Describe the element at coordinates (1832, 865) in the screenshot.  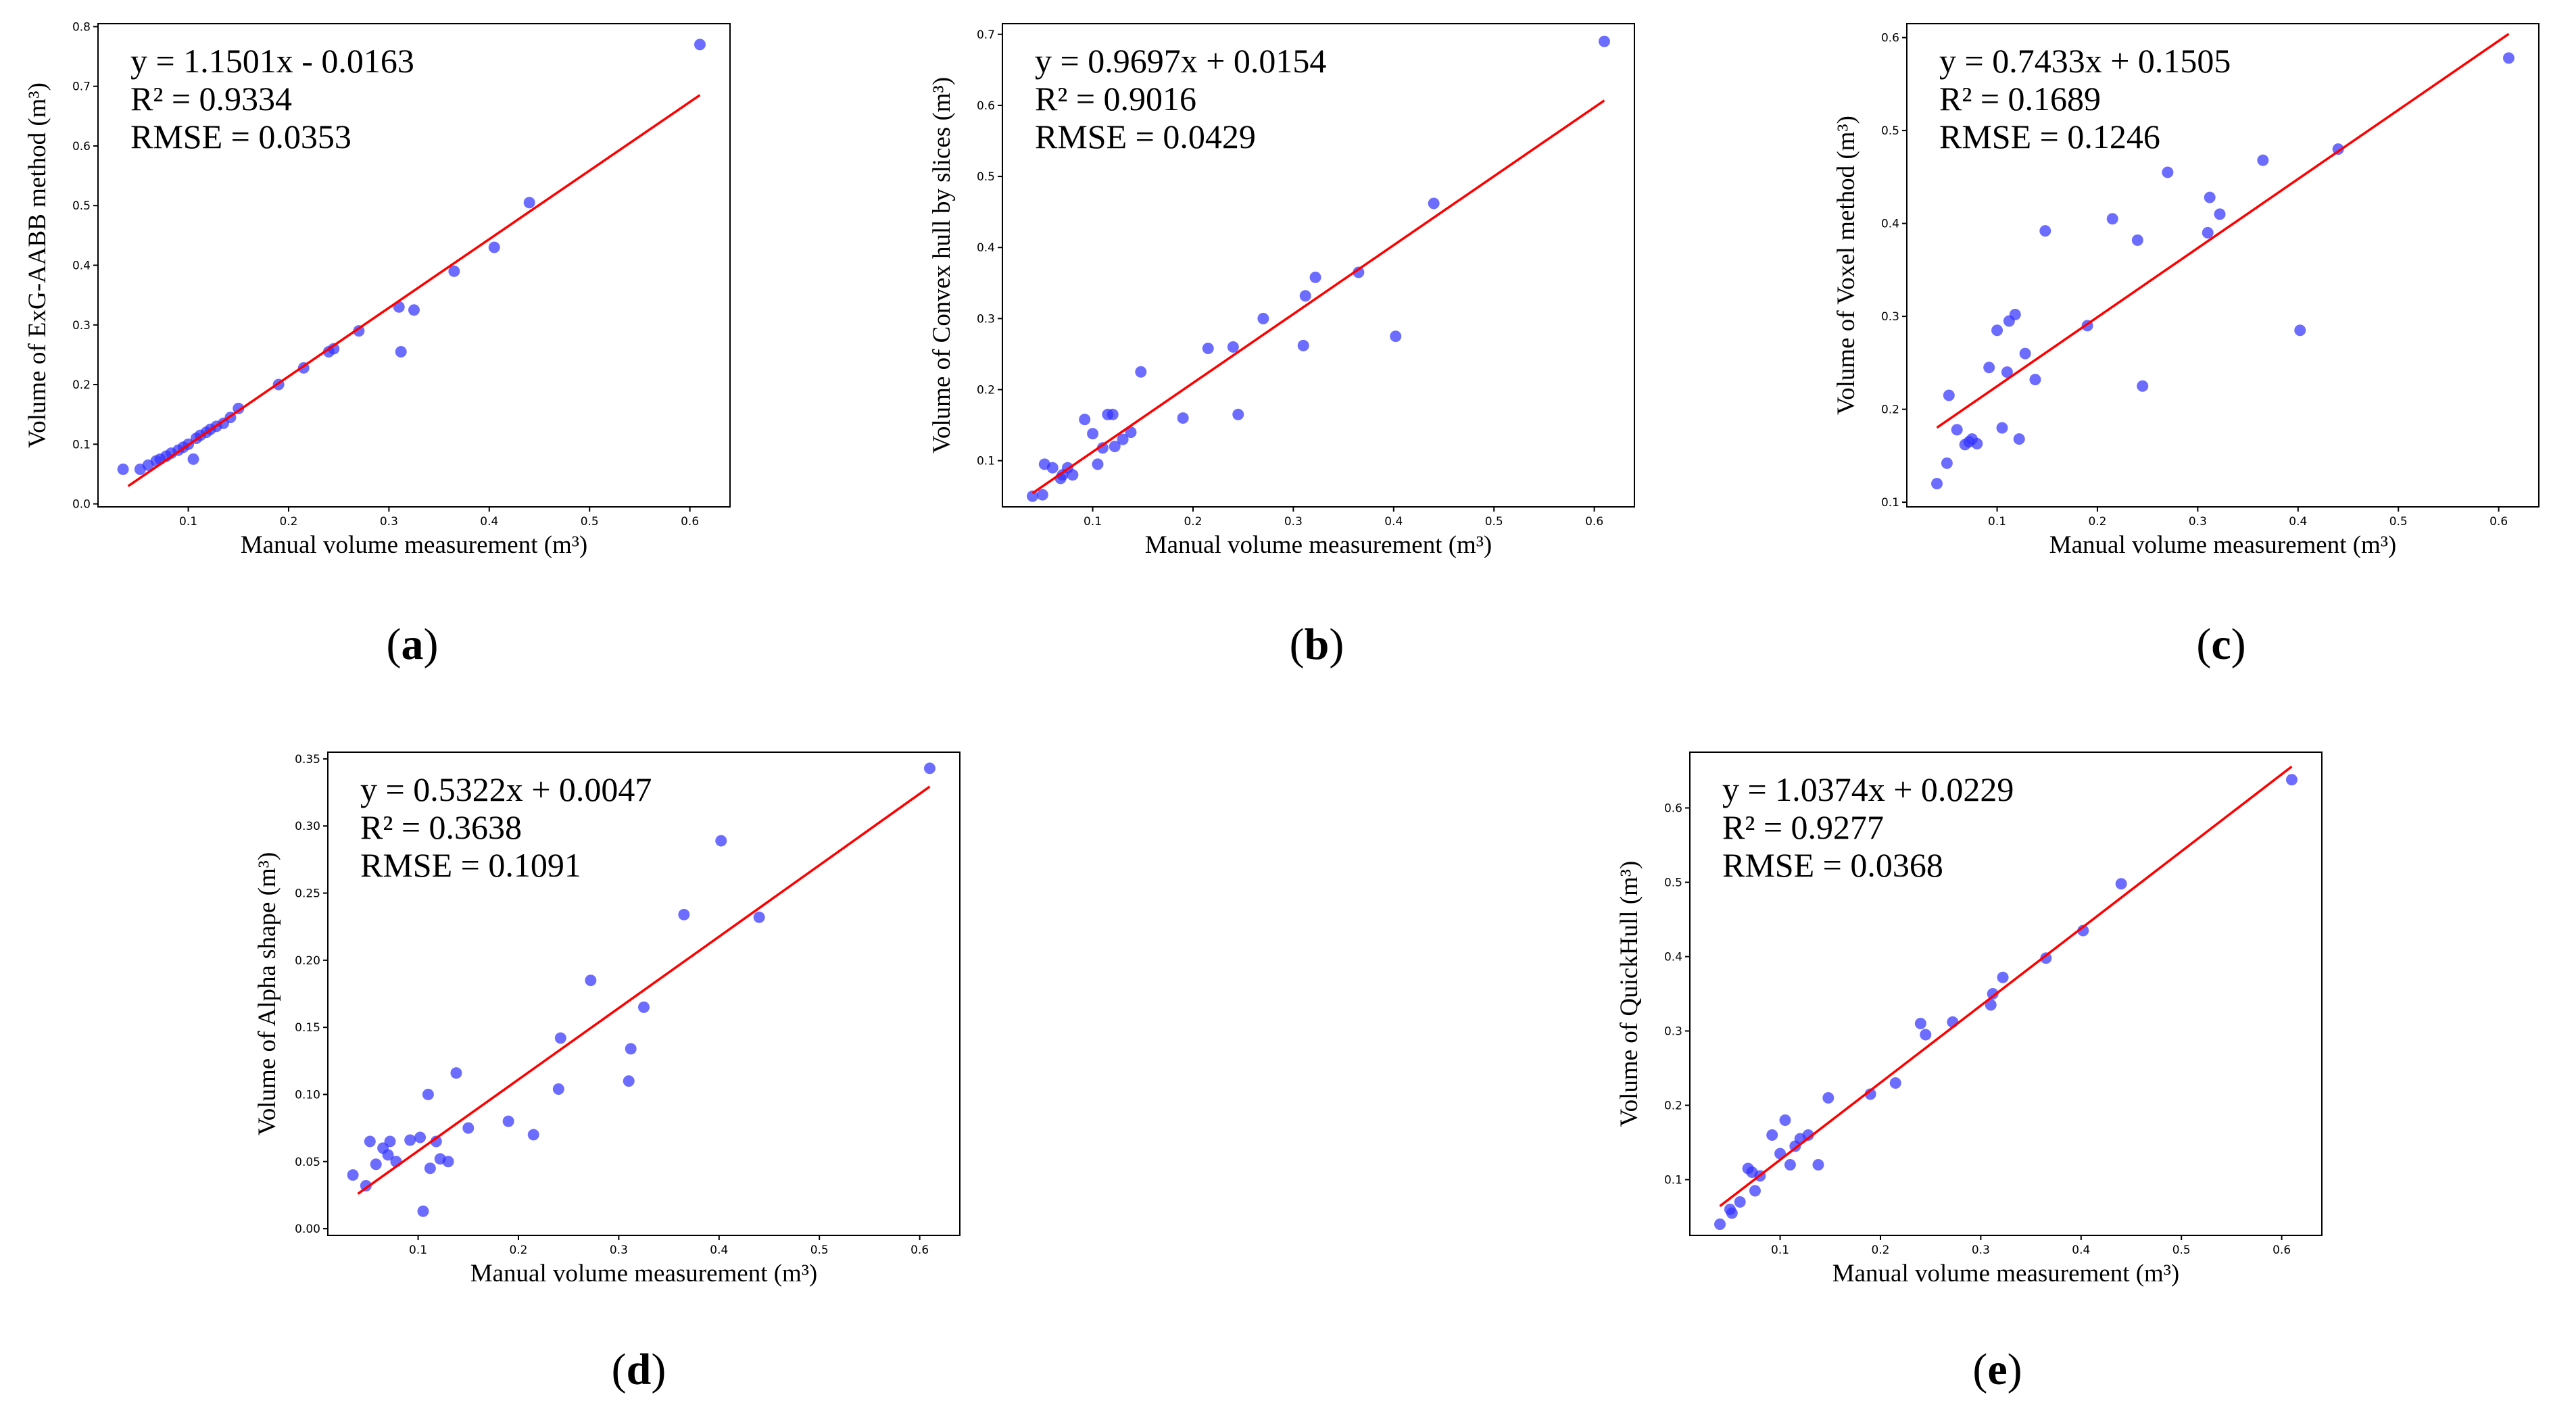
I see `equation-annotation: RMSE = 0.0368` at that location.